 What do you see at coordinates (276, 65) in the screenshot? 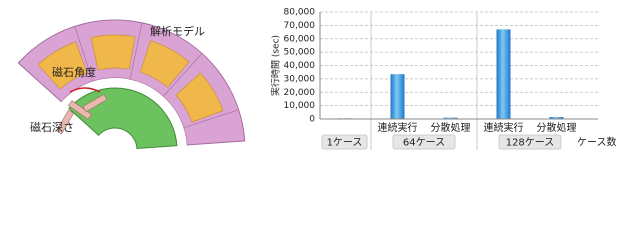
I see `y-axis-title: 実行時間 (sec)` at bounding box center [276, 65].